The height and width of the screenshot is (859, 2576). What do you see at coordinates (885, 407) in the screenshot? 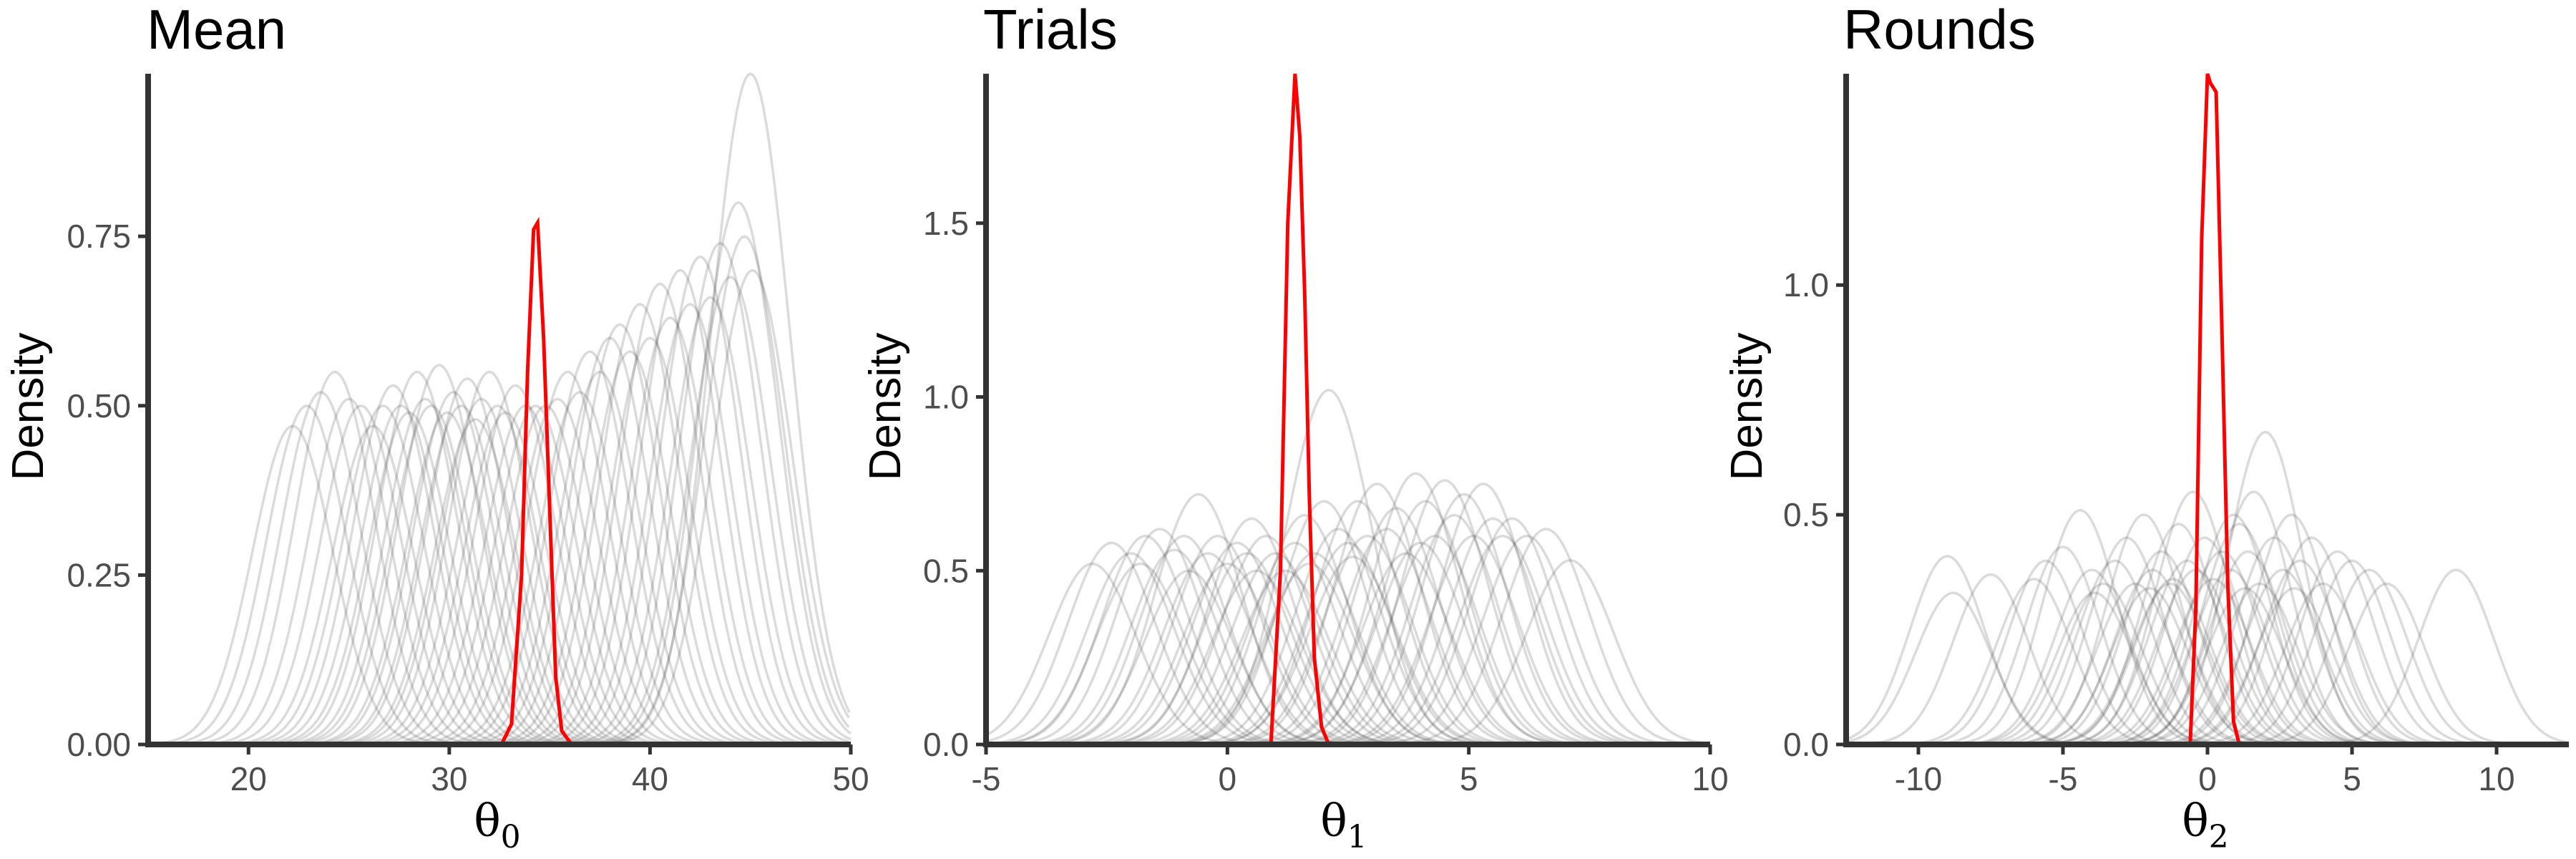
I see `y-axis-label-trials: Density` at bounding box center [885, 407].